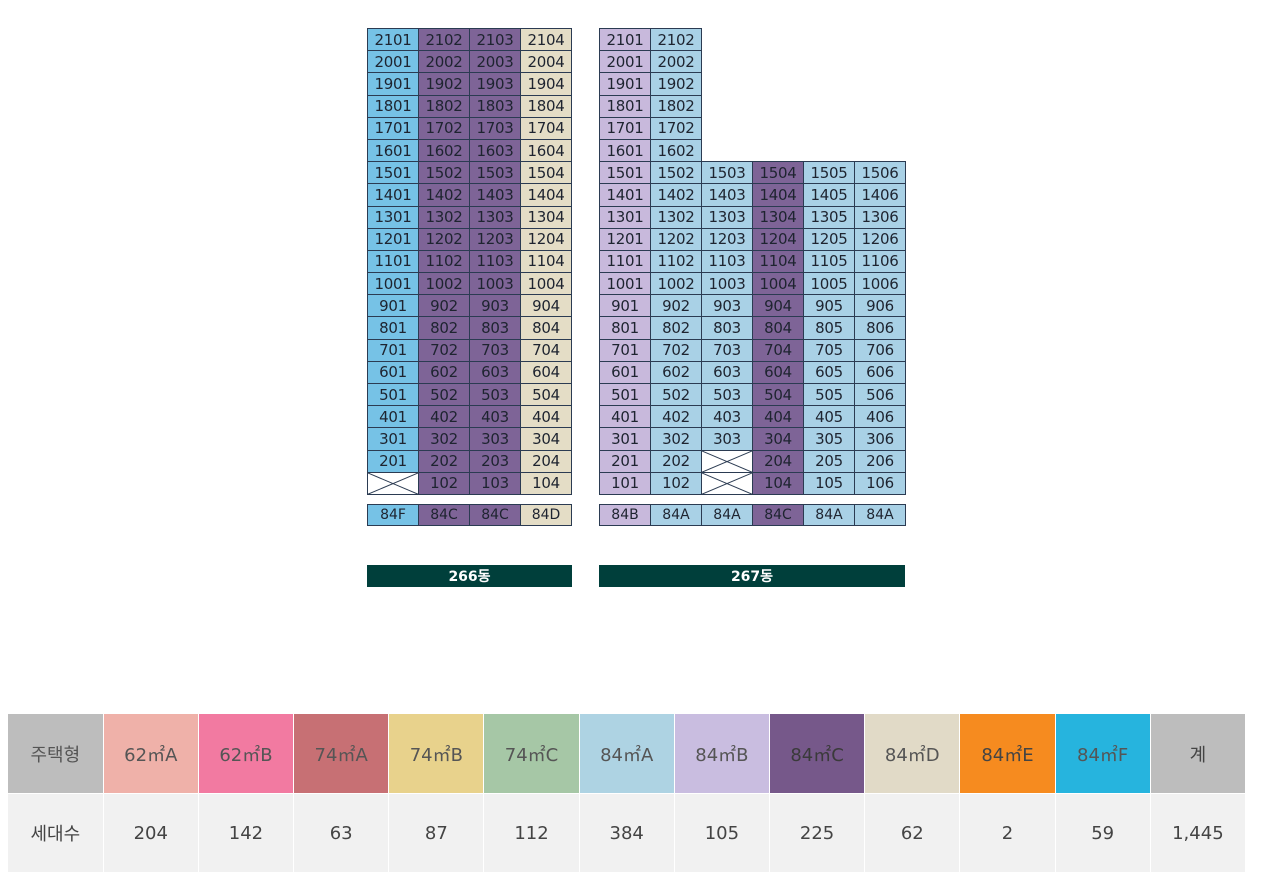  I want to click on unit-cell: 1401, so click(393, 195).